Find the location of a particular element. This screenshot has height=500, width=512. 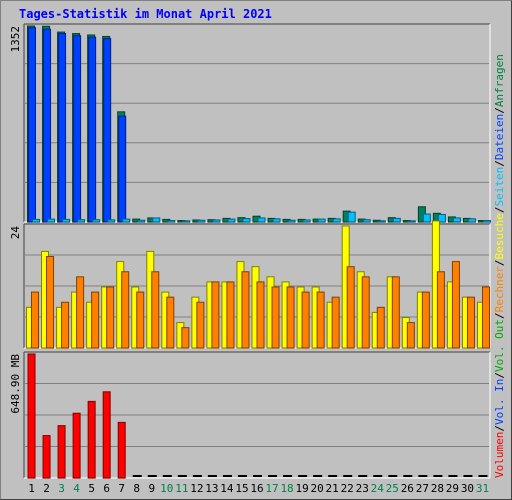

x-tick-label-day-11: 11 is located at coordinates (181, 488).